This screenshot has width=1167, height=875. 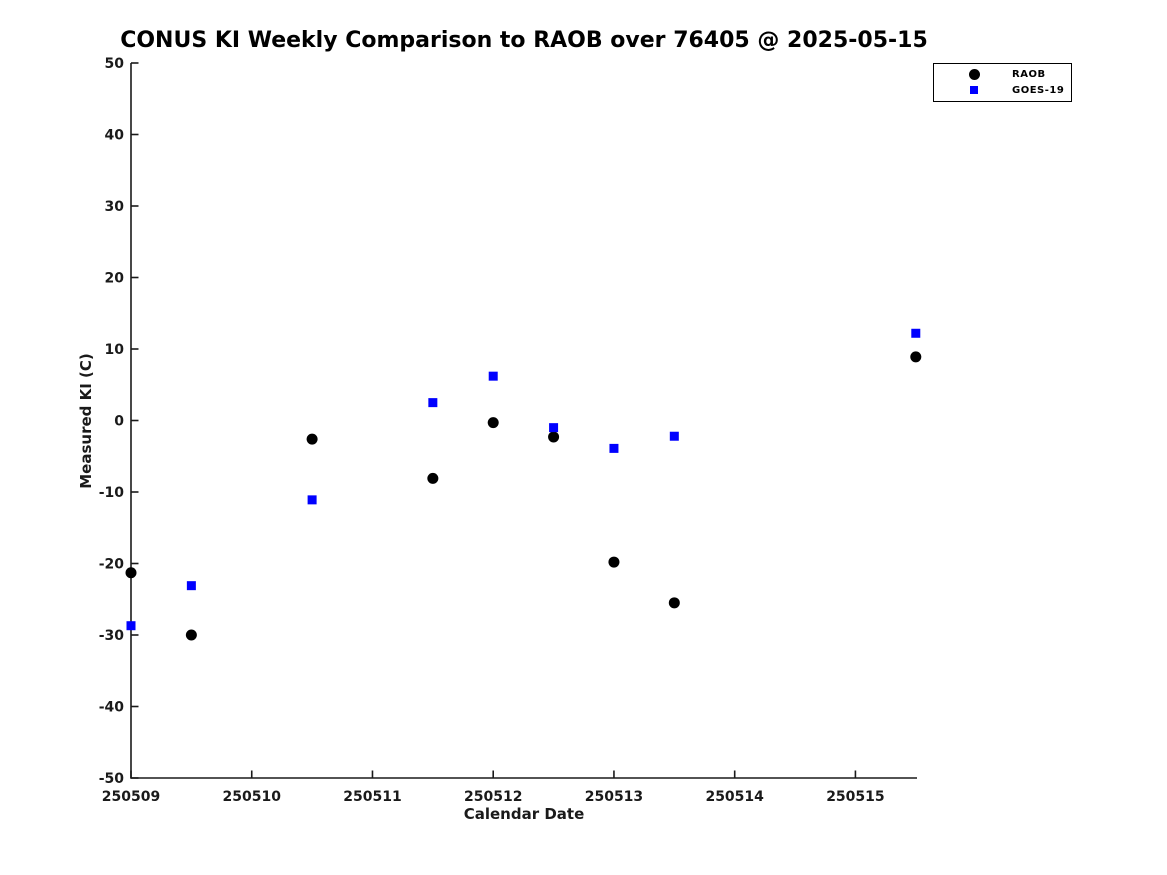 What do you see at coordinates (1002, 90) in the screenshot?
I see `legend-item-goes-19: GOES-19` at bounding box center [1002, 90].